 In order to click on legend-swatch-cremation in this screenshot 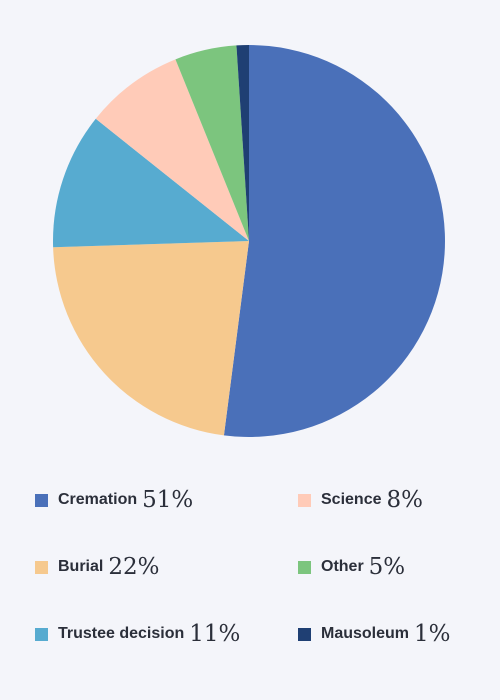, I will do `click(41, 500)`.